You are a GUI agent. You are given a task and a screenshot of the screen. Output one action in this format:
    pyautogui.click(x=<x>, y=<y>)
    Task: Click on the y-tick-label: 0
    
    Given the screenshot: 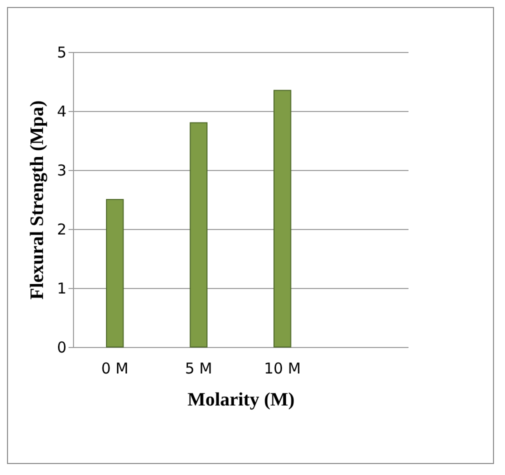 What is the action you would take?
    pyautogui.click(x=61, y=347)
    